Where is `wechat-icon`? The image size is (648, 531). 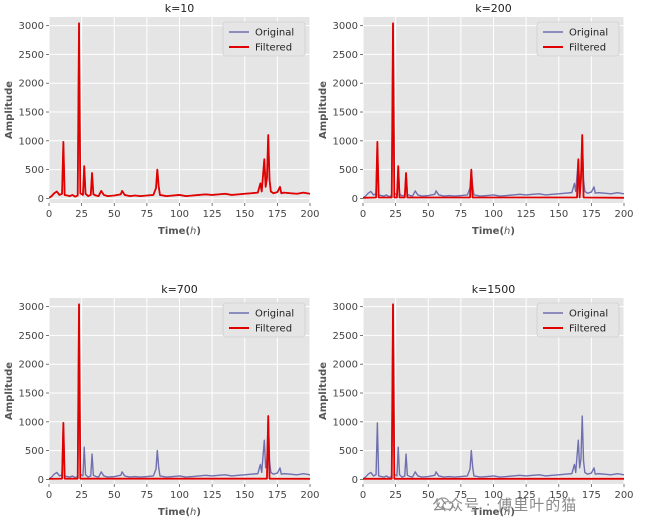
wechat-icon is located at coordinates (445, 504).